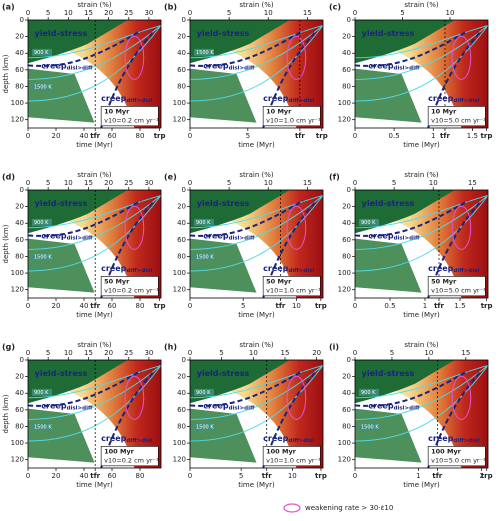 The width and height of the screenshot is (500, 521). What do you see at coordinates (170, 177) in the screenshot?
I see `panel-label: (e)` at bounding box center [170, 177].